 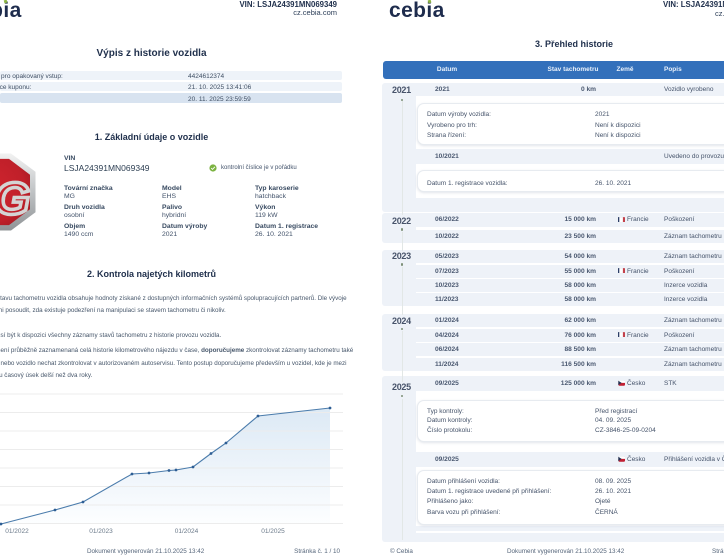 What do you see at coordinates (273, 531) in the screenshot?
I see `svg-text: 01/2025` at bounding box center [273, 531].